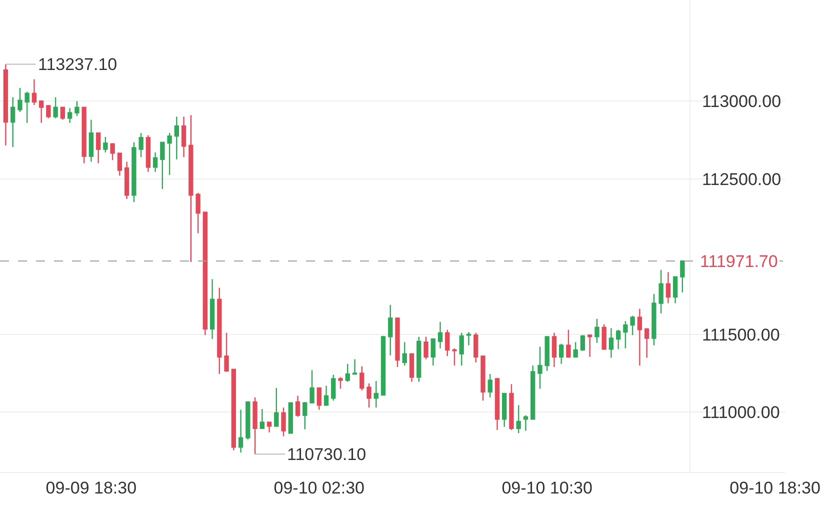 The image size is (830, 508). Describe the element at coordinates (547, 488) in the screenshot. I see `x-tick-label: 09-10 10:30` at that location.